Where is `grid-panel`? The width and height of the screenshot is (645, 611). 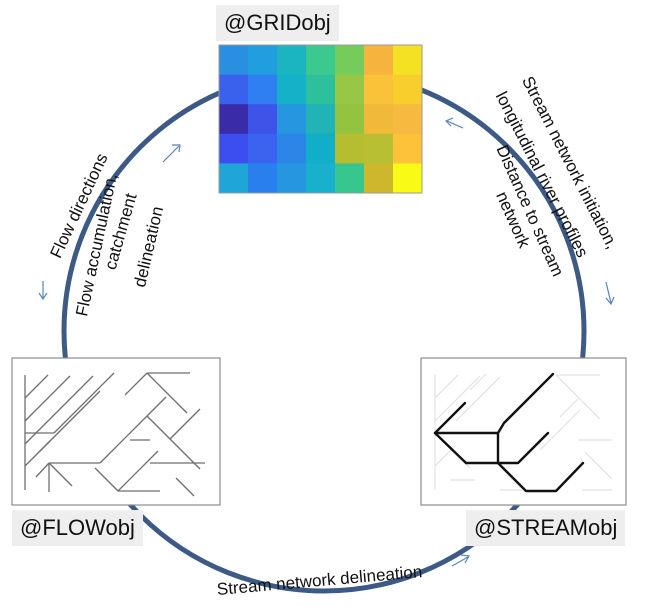
grid-panel is located at coordinates (321, 119).